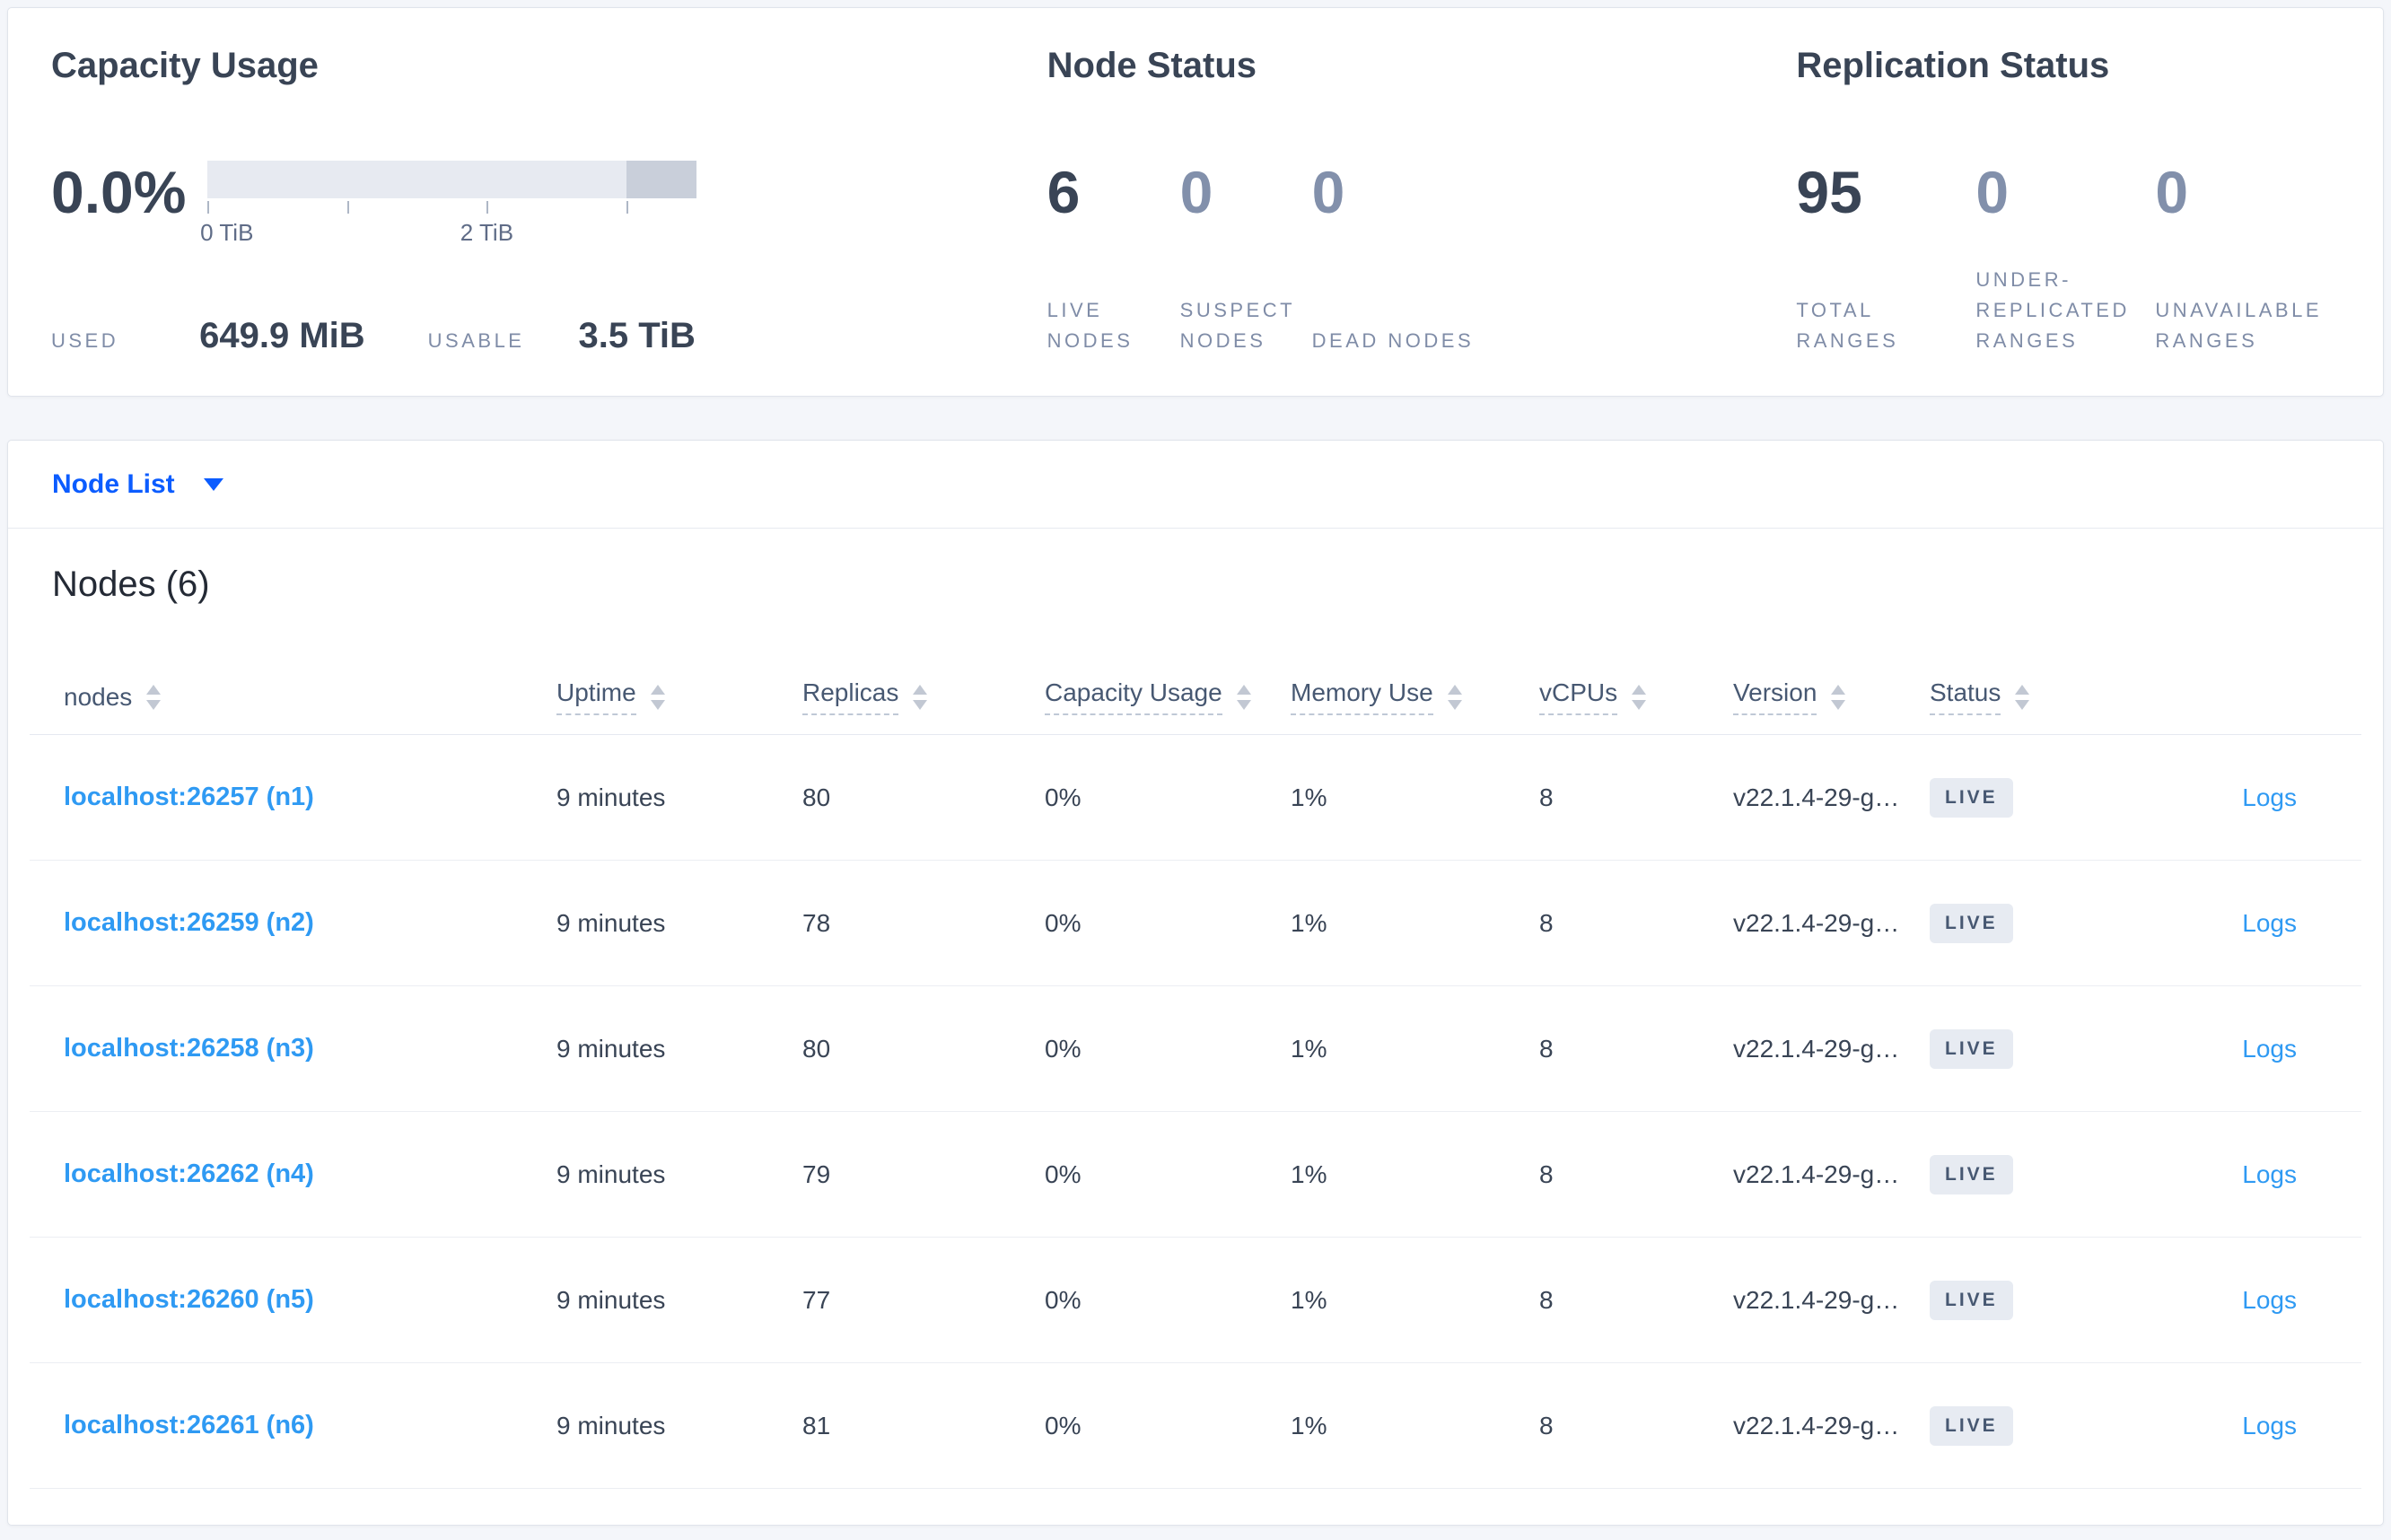  I want to click on column-header: Memory Use, so click(1415, 696).